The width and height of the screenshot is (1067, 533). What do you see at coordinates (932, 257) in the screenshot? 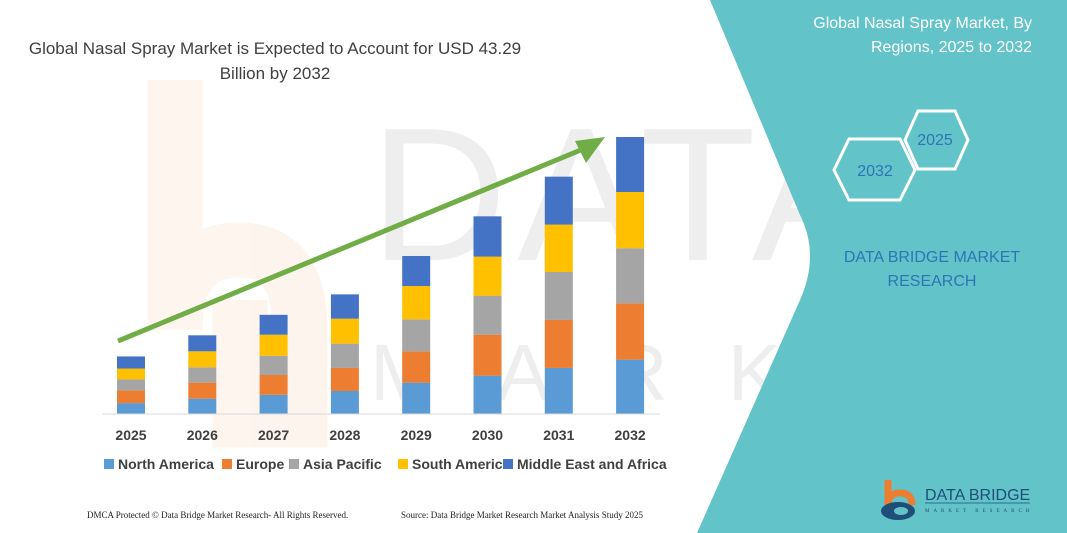
I see `brand-line-1: DATA BRIDGE MARKET` at bounding box center [932, 257].